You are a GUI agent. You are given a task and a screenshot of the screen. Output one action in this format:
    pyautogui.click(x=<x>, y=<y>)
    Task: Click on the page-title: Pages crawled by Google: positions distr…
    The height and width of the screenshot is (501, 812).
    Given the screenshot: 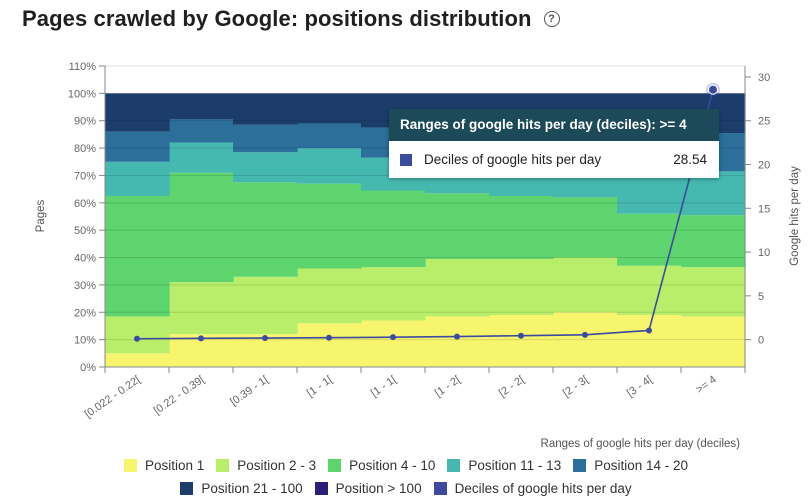 What is the action you would take?
    pyautogui.click(x=291, y=19)
    